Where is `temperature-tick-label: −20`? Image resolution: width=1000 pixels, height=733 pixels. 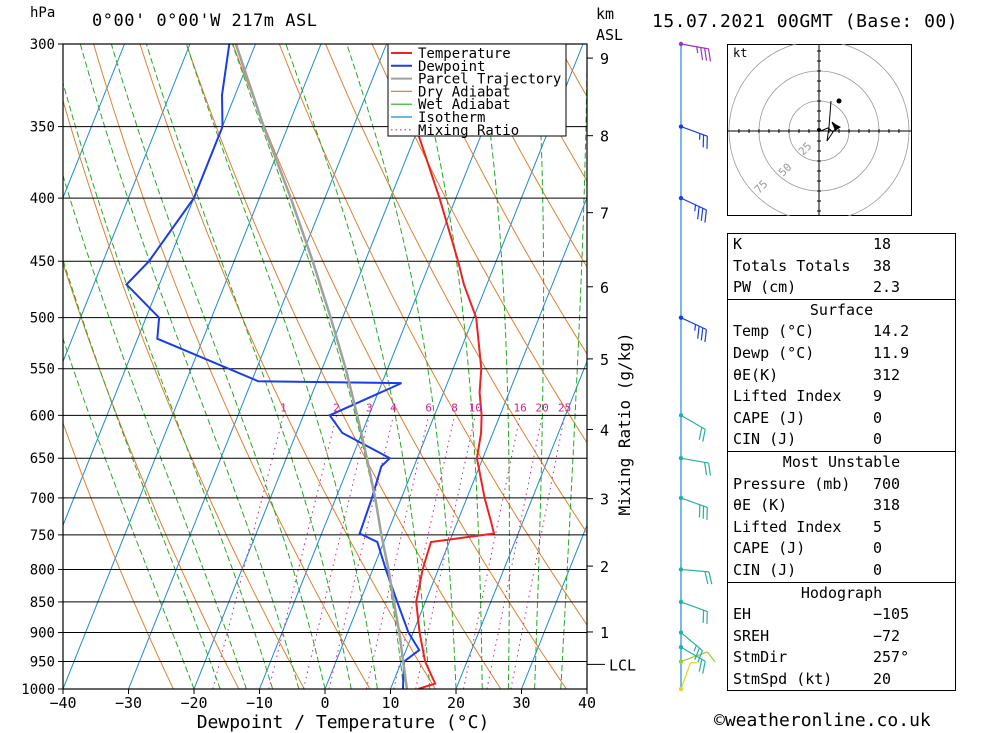 temperature-tick-label: −20 is located at coordinates (193, 703).